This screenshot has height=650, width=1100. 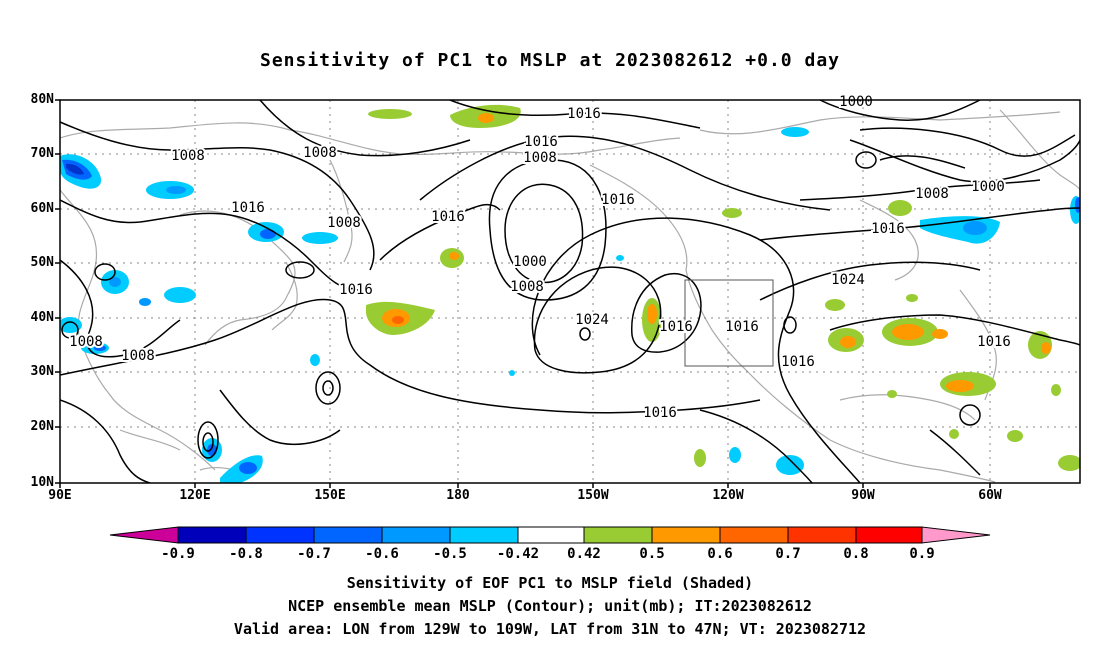 What do you see at coordinates (144, 535) in the screenshot?
I see `colorbar-end-low` at bounding box center [144, 535].